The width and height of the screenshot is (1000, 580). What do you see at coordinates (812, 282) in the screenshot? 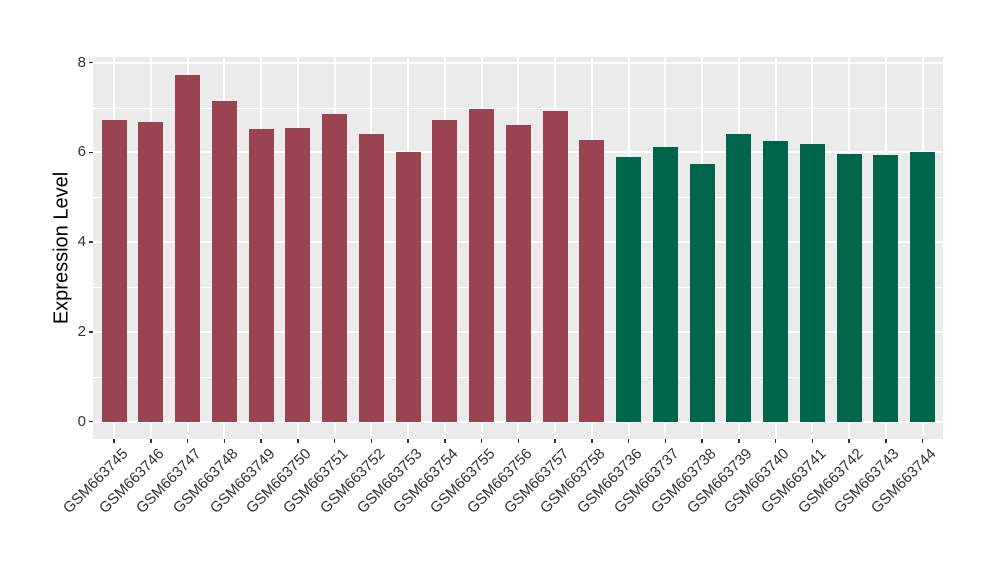
I see `bar-GSM663741` at bounding box center [812, 282].